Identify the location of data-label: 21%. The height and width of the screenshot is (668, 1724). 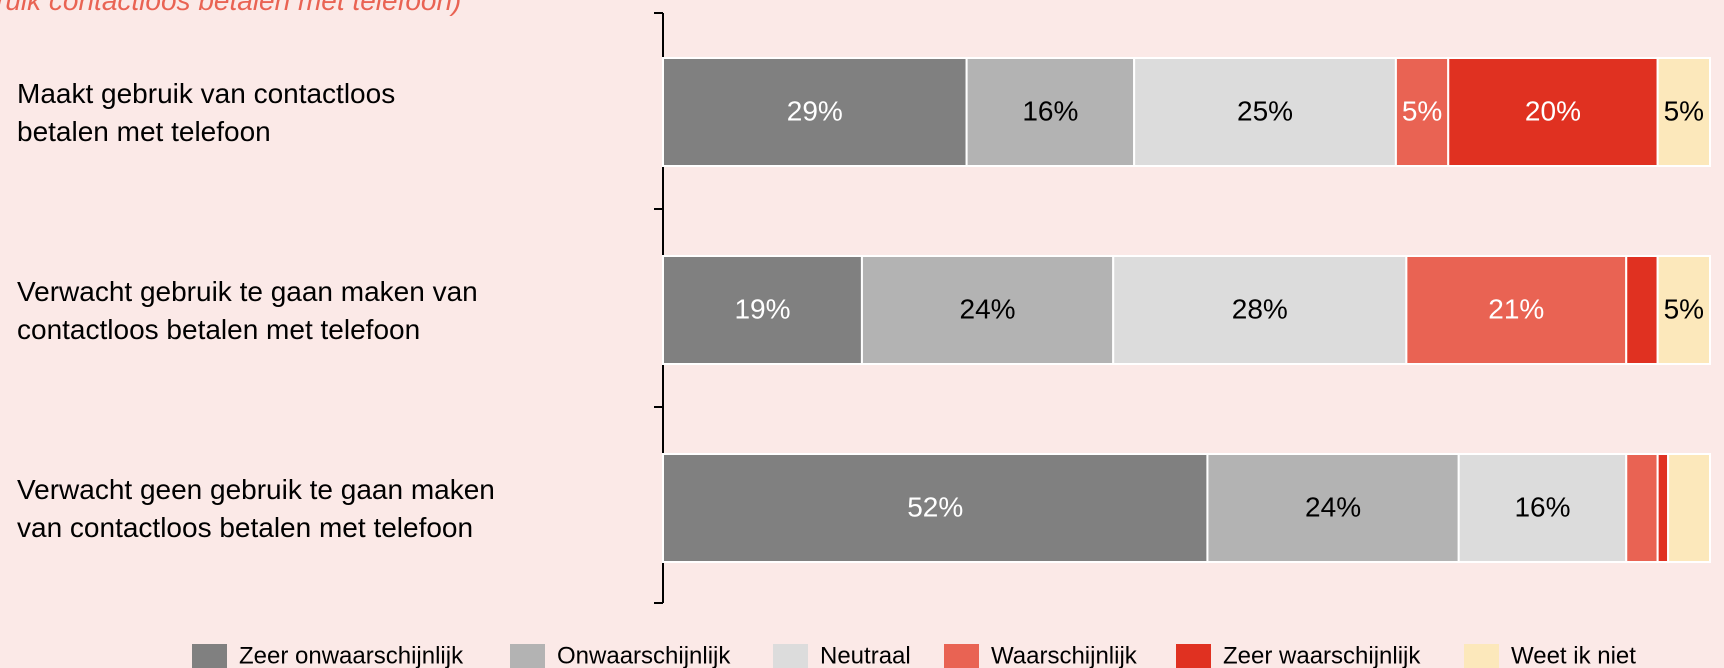
(1516, 308).